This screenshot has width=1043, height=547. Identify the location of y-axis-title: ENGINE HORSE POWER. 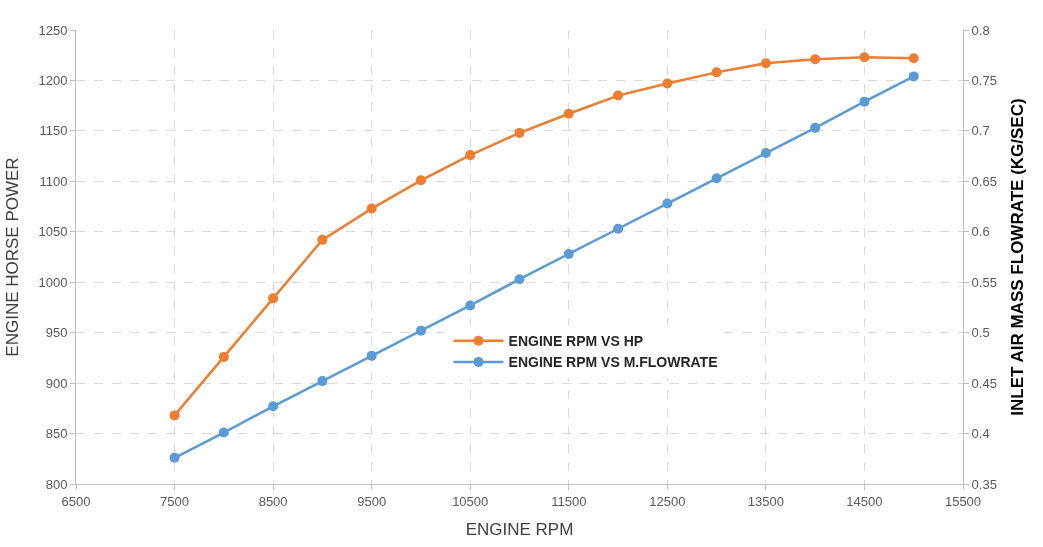
(13, 257).